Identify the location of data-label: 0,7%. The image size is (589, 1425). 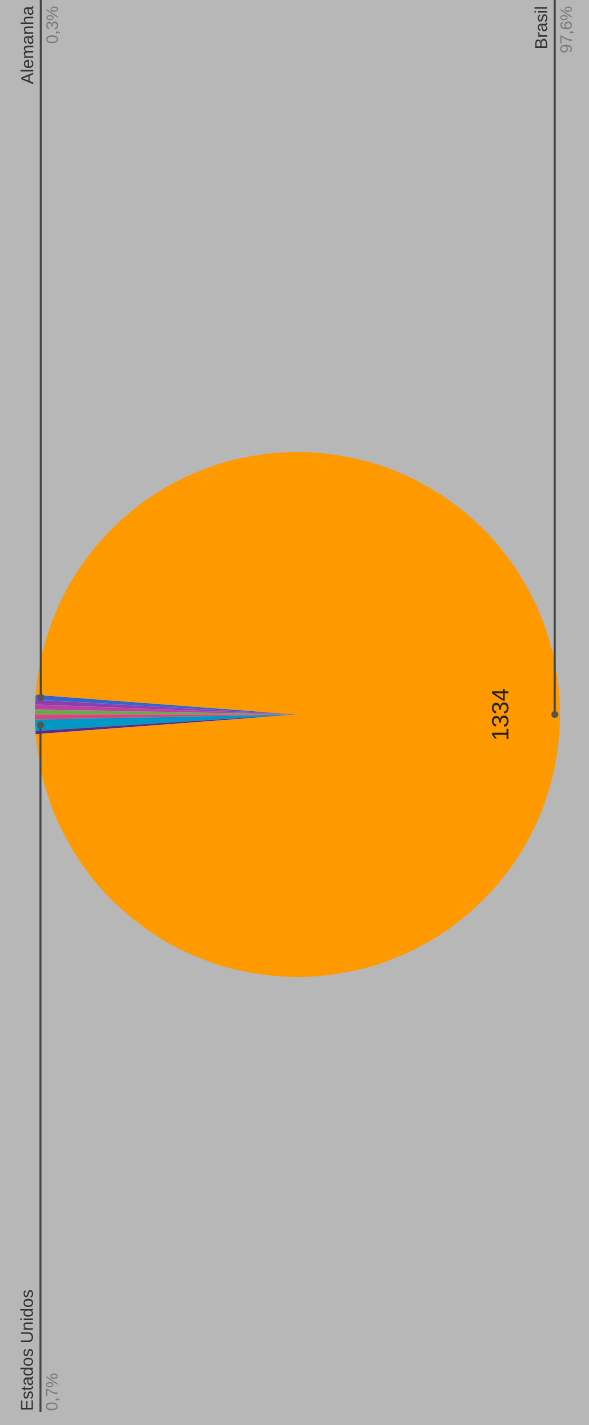
(52, 1392).